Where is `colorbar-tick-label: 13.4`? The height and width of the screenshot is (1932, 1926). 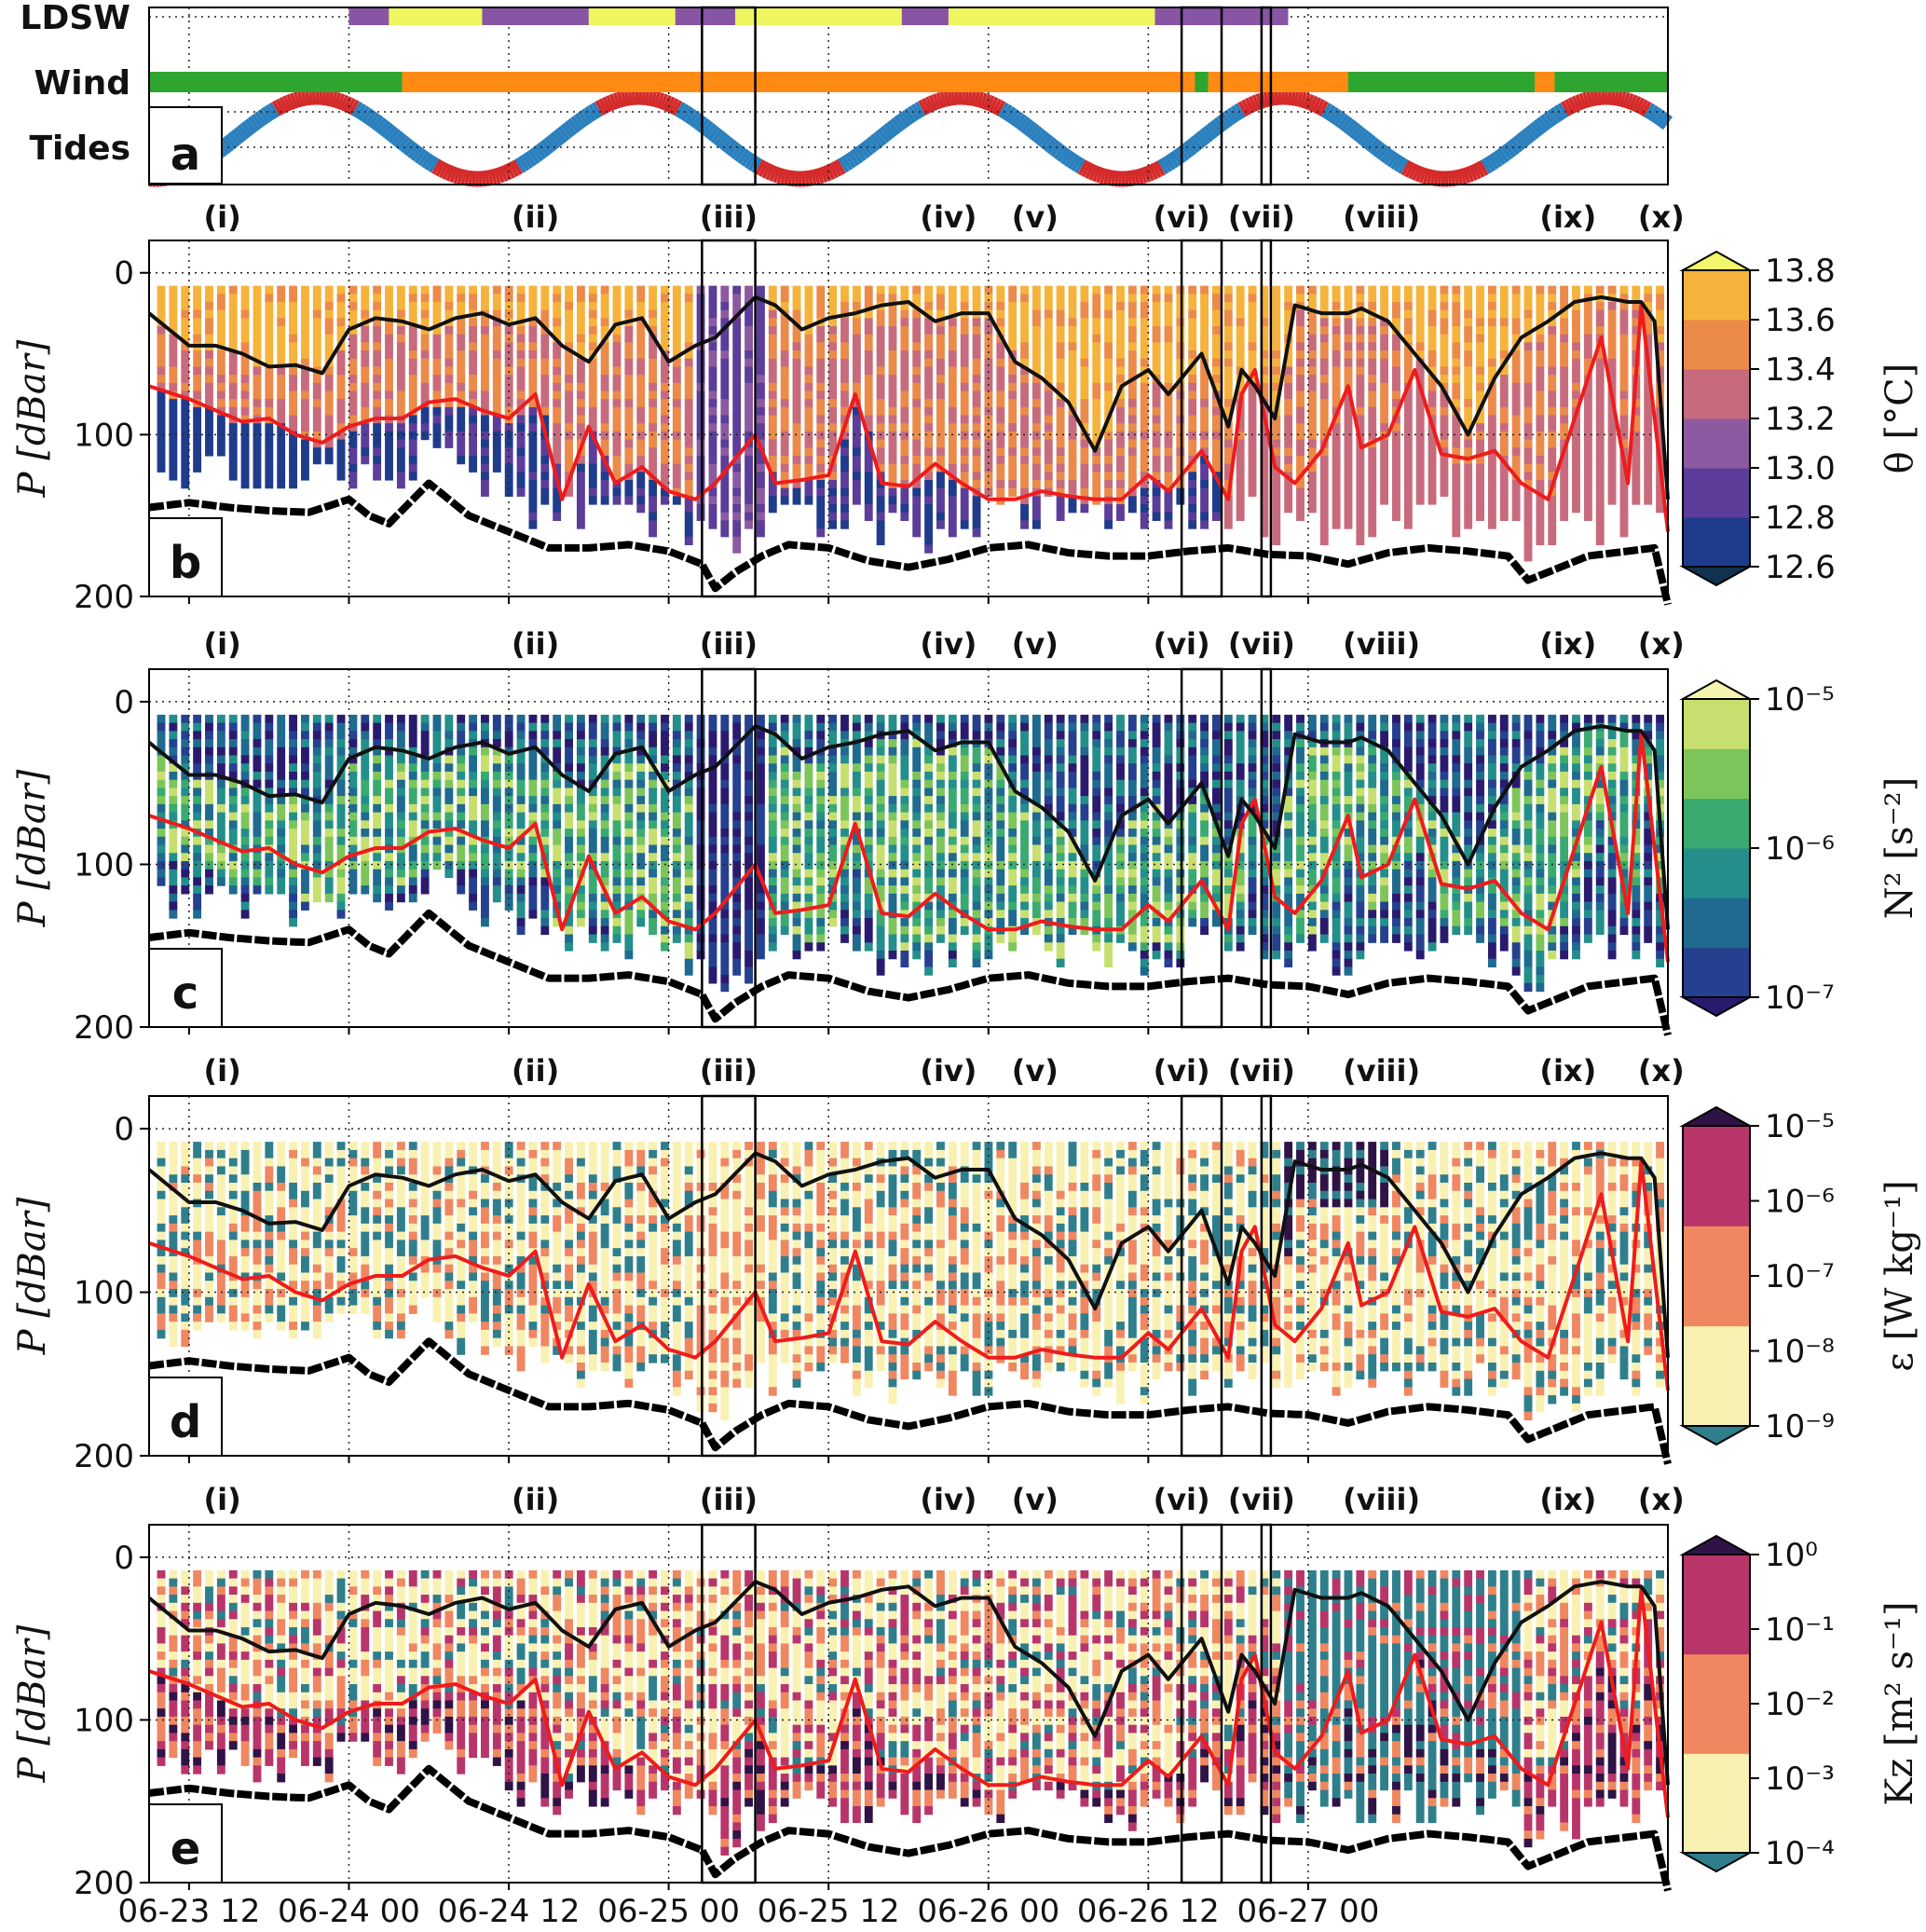
colorbar-tick-label: 13.4 is located at coordinates (1800, 370).